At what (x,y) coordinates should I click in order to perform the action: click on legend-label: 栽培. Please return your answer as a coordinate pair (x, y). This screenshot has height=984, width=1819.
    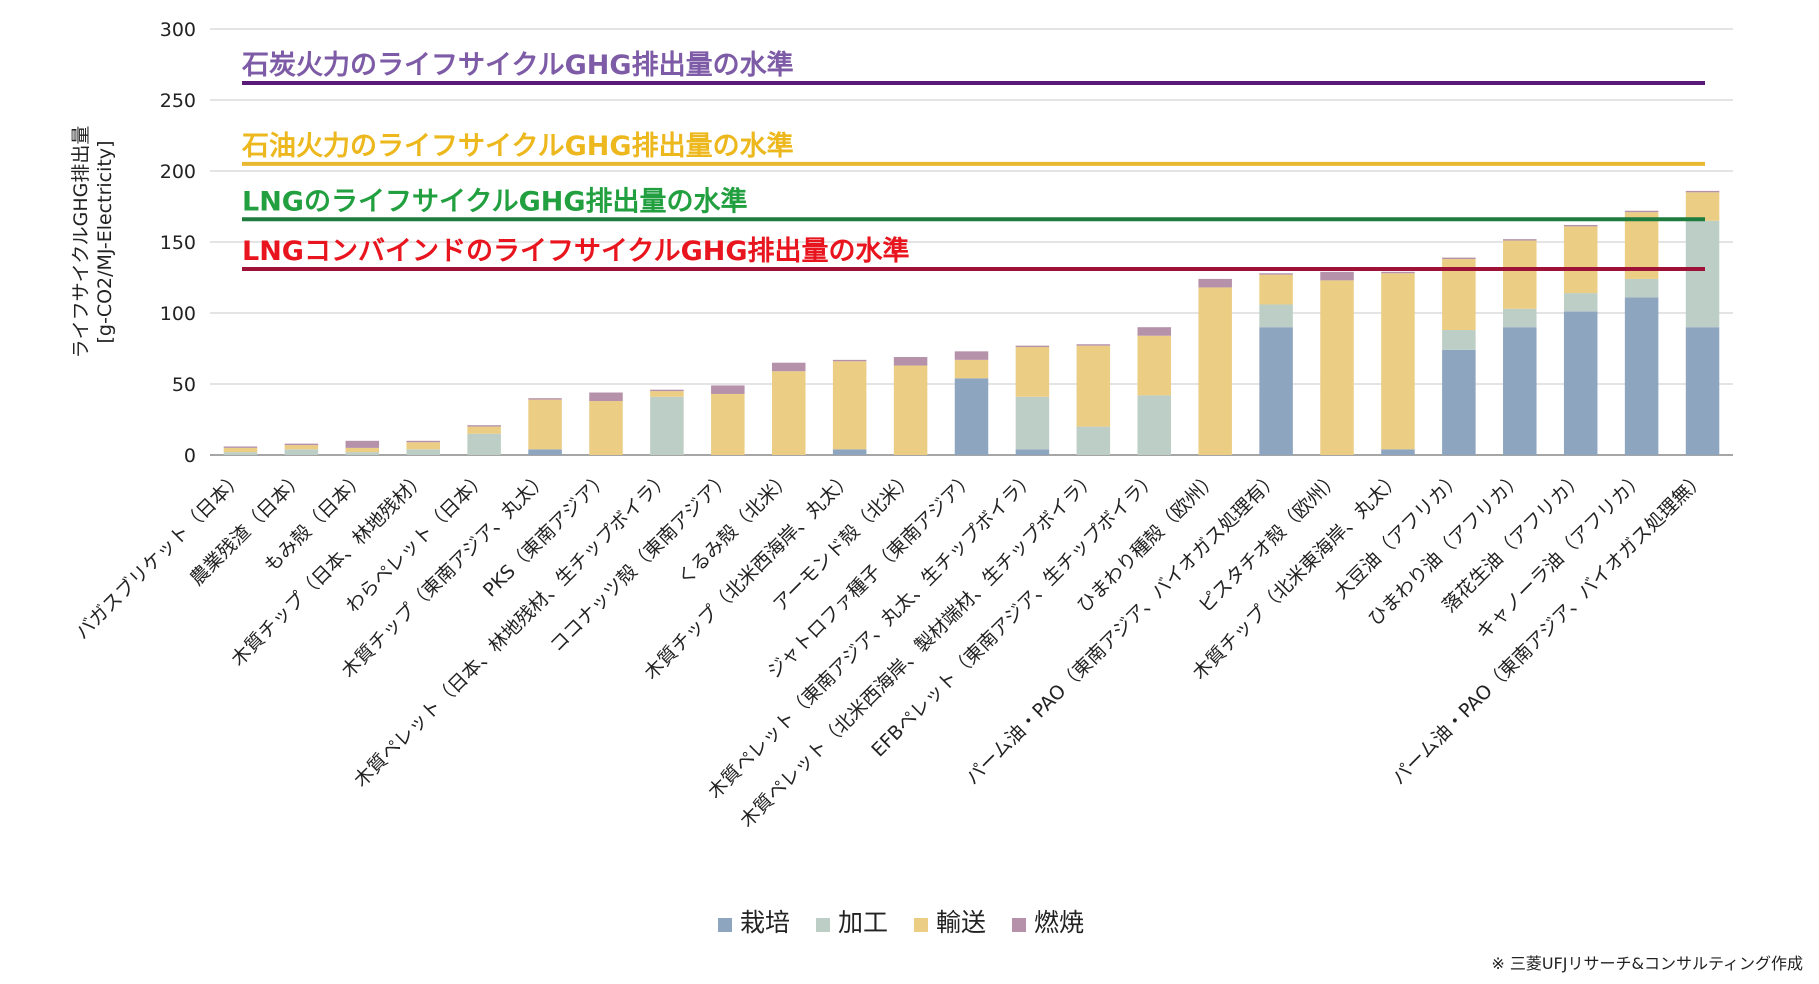
    Looking at the image, I should click on (765, 922).